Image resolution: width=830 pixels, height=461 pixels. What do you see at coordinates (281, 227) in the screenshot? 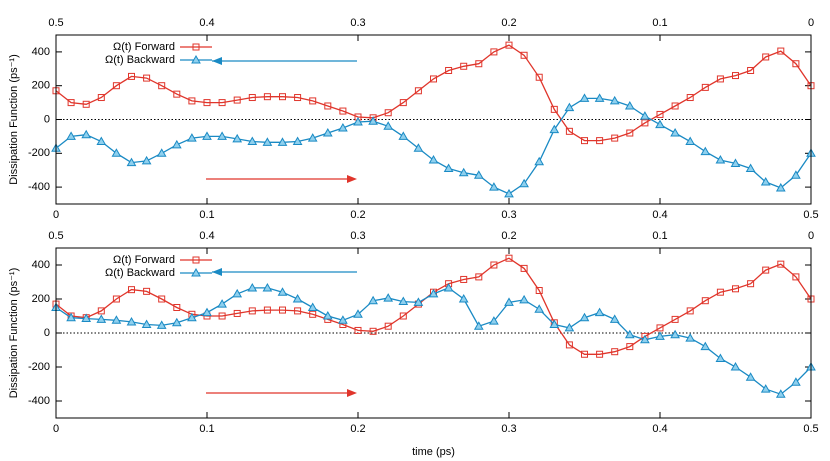
I see `arrows` at bounding box center [281, 227].